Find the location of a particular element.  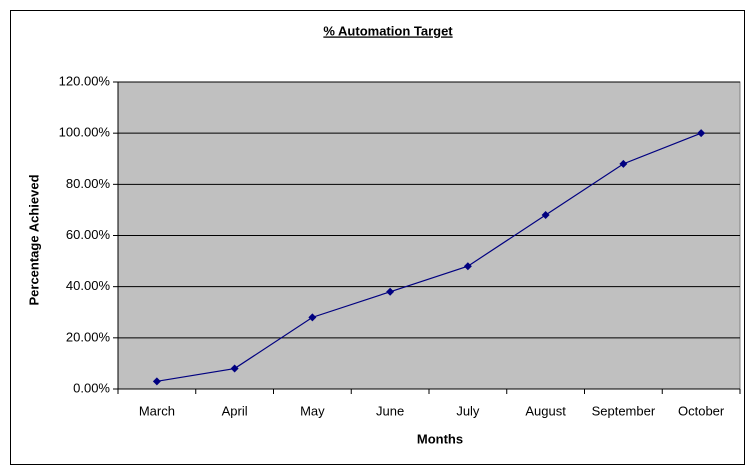

y-tick-label: 120.00% is located at coordinates (85, 80).